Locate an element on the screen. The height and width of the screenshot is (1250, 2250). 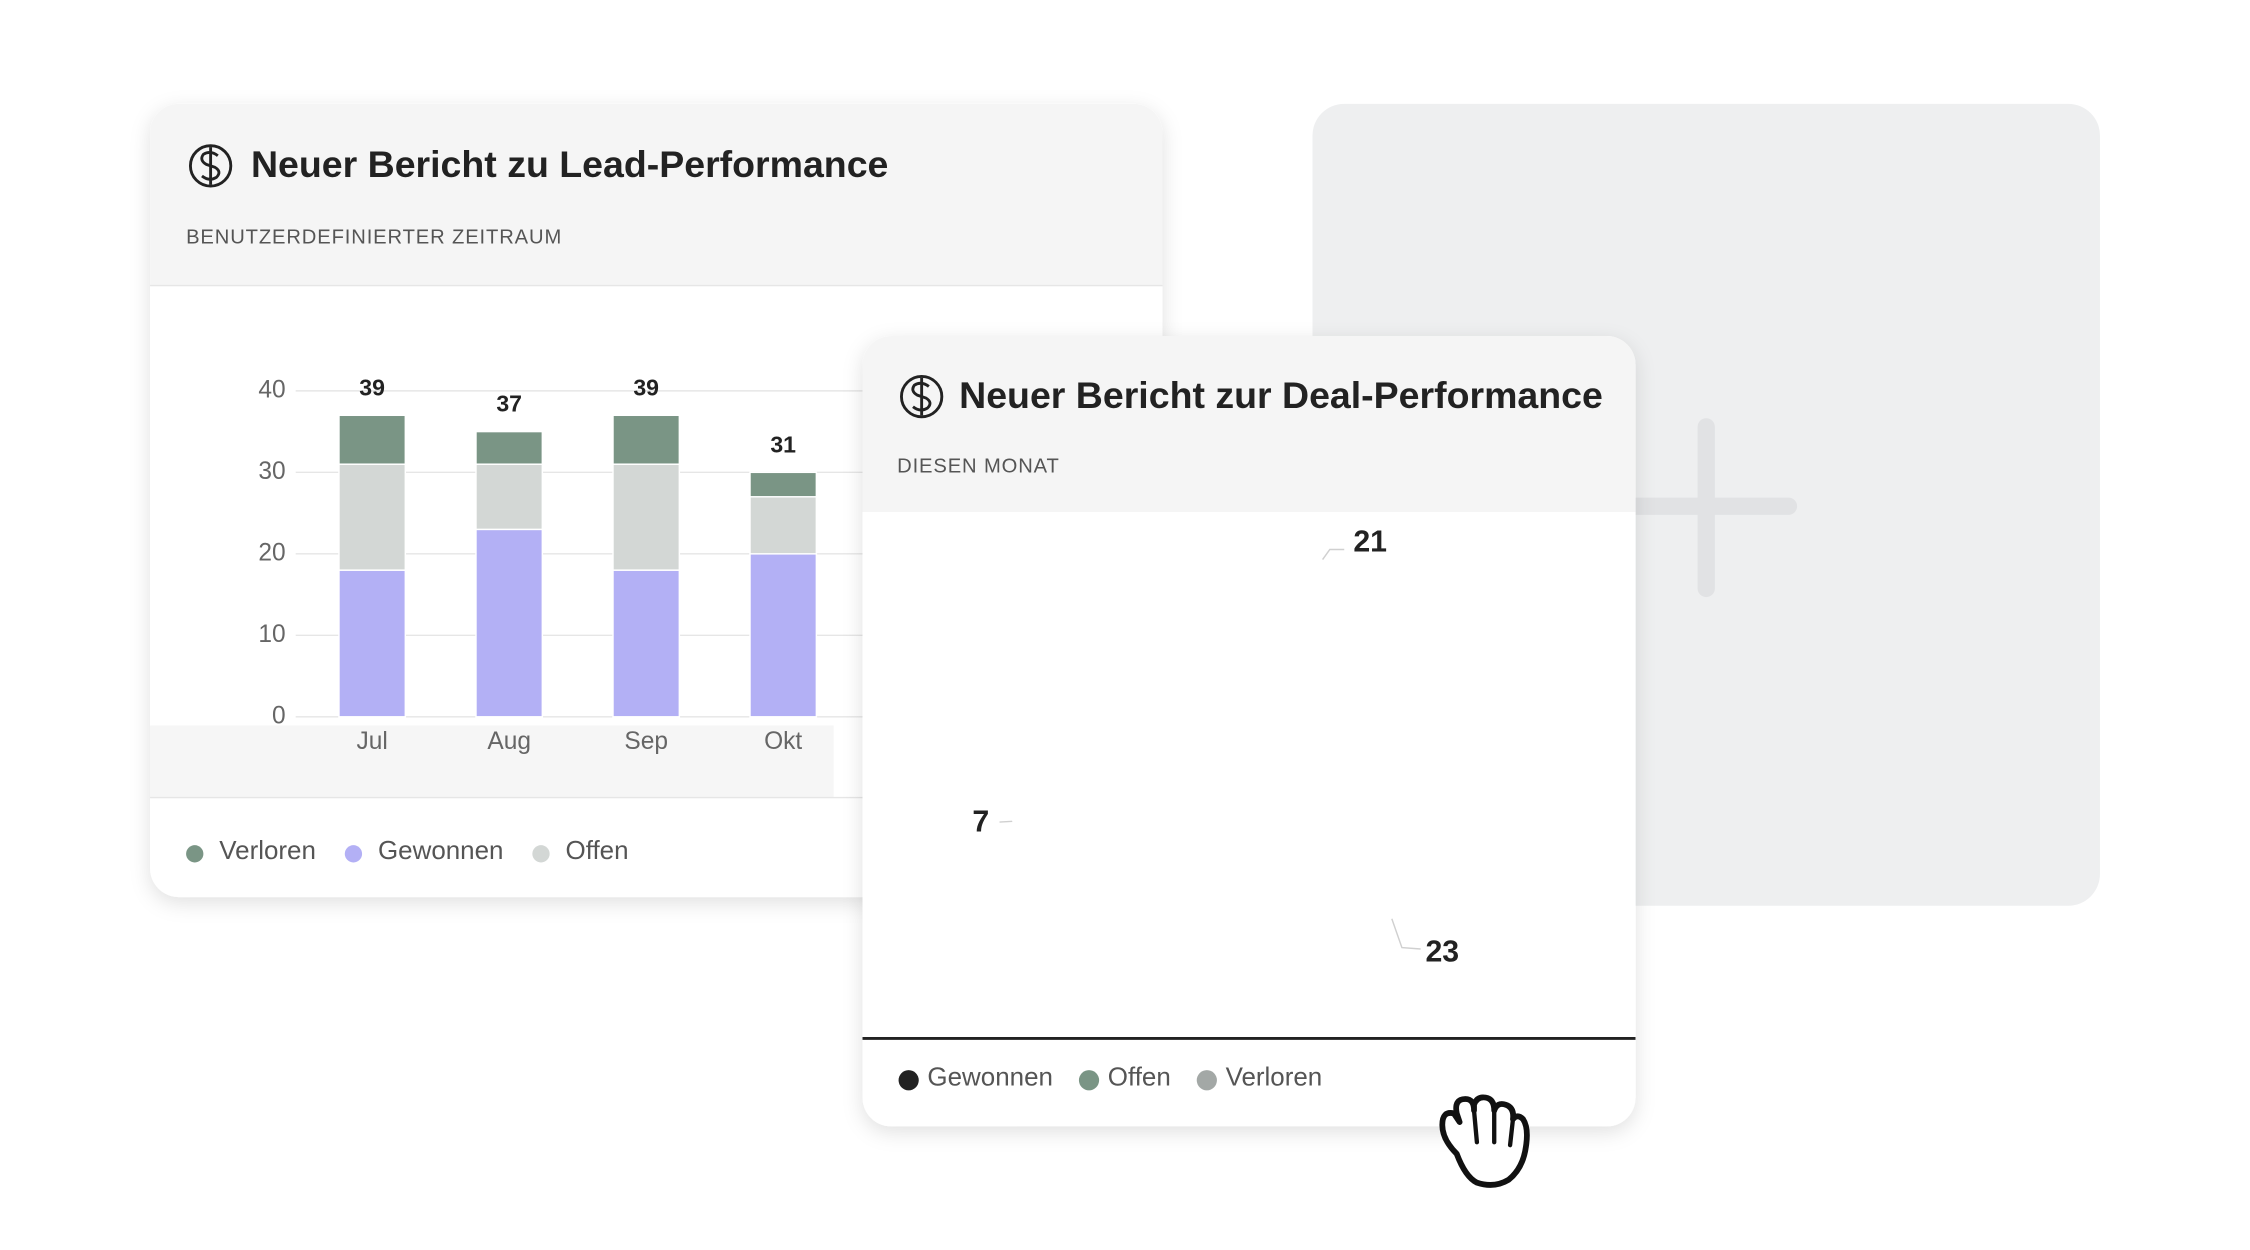
total-label: 31 is located at coordinates (783, 444).